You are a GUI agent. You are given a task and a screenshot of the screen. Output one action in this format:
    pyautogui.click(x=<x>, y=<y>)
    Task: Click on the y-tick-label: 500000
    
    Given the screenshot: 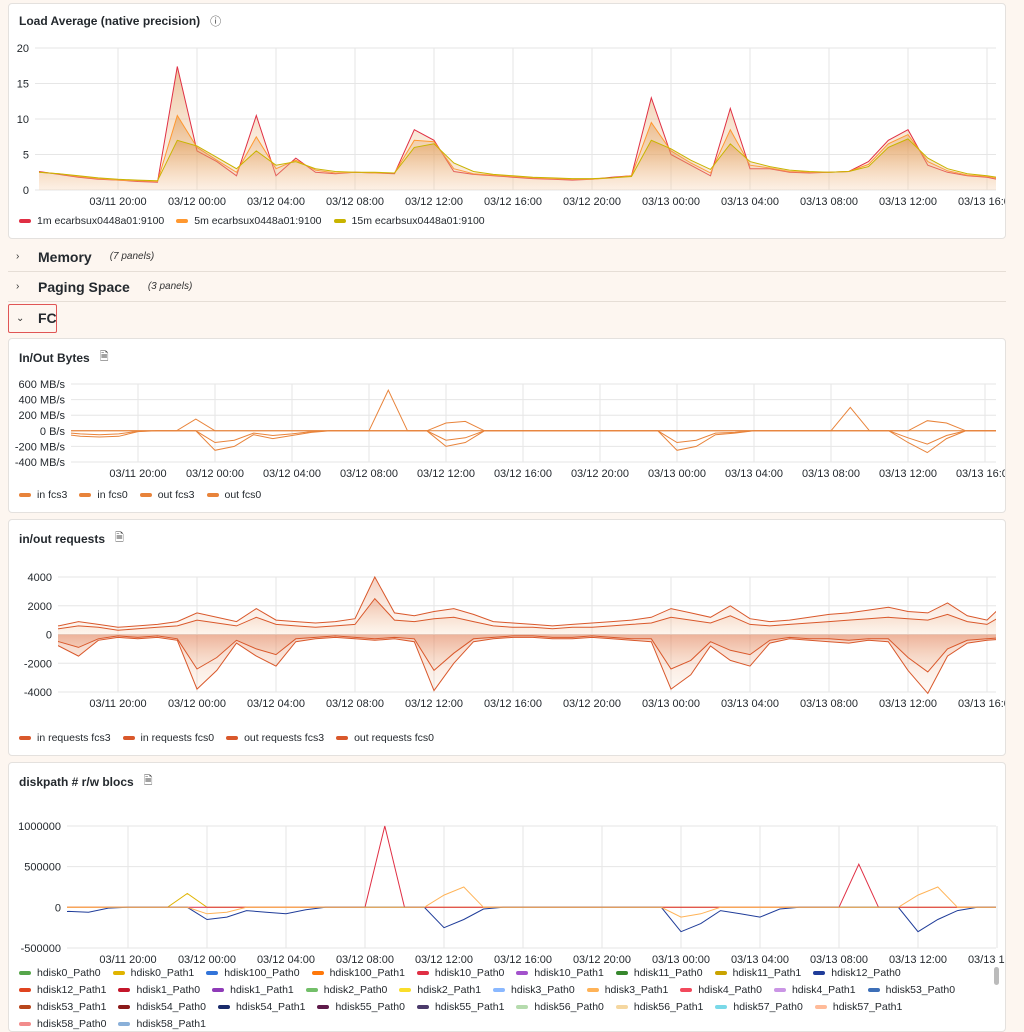 What is the action you would take?
    pyautogui.click(x=42, y=868)
    